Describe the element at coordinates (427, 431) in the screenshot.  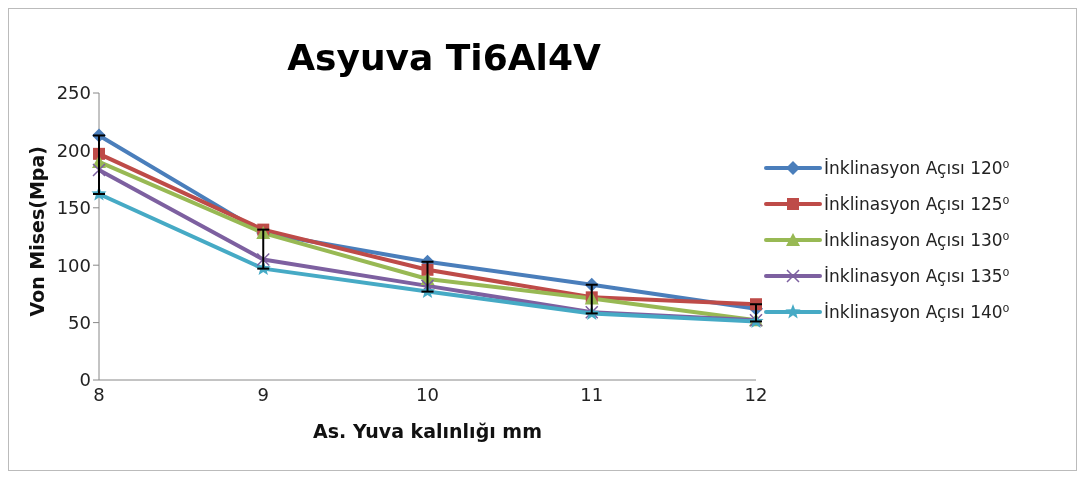
I see `x-axis-title: As. Yuva kalınlığı mm` at that location.